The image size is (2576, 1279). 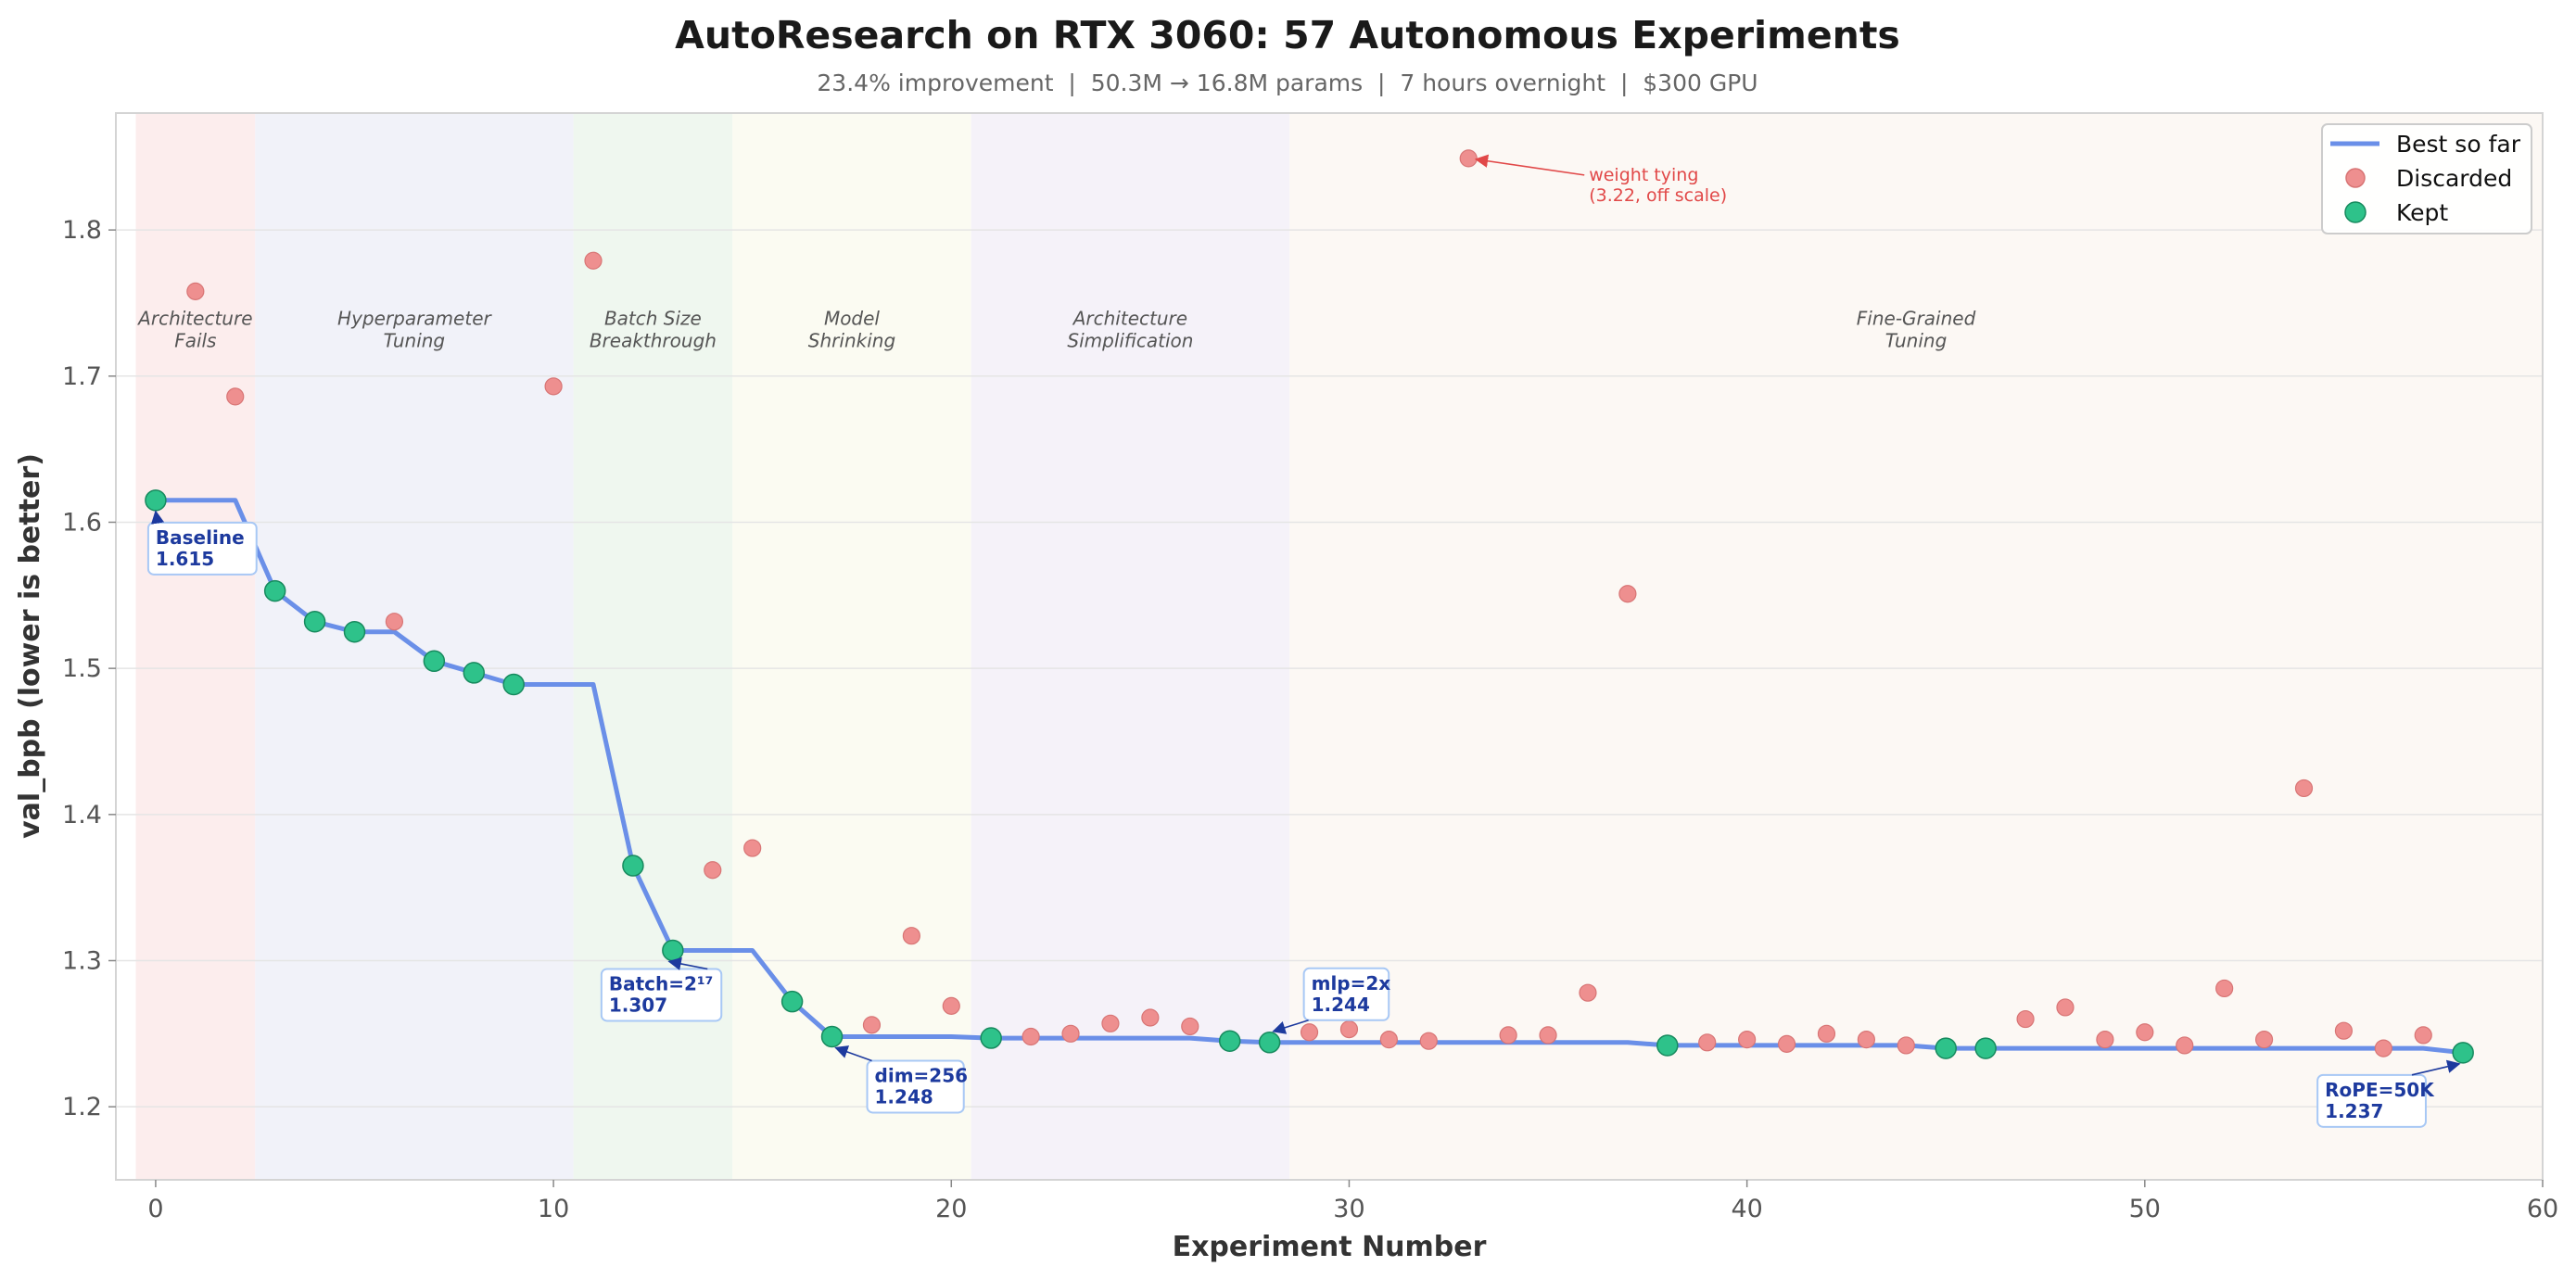 I want to click on x-tick-label: 40, so click(x=1746, y=1209).